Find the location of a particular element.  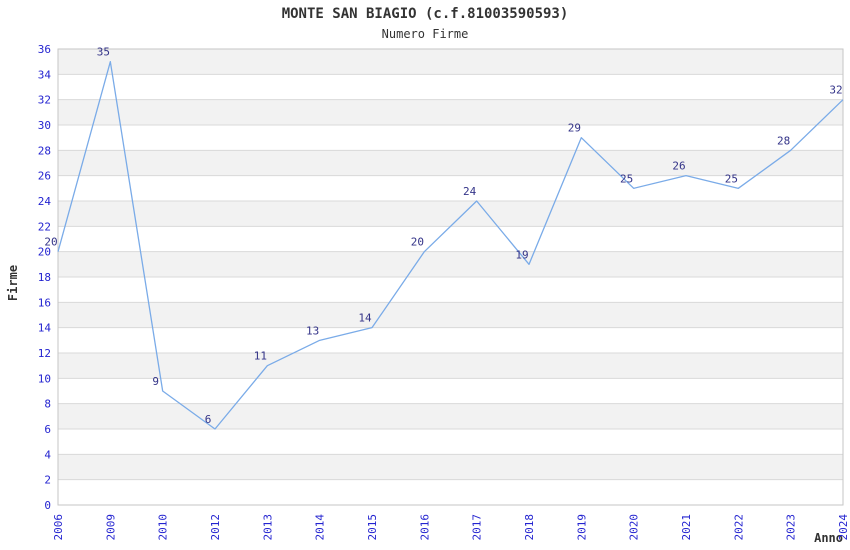

y-tick-label: 6 is located at coordinates (47, 429).